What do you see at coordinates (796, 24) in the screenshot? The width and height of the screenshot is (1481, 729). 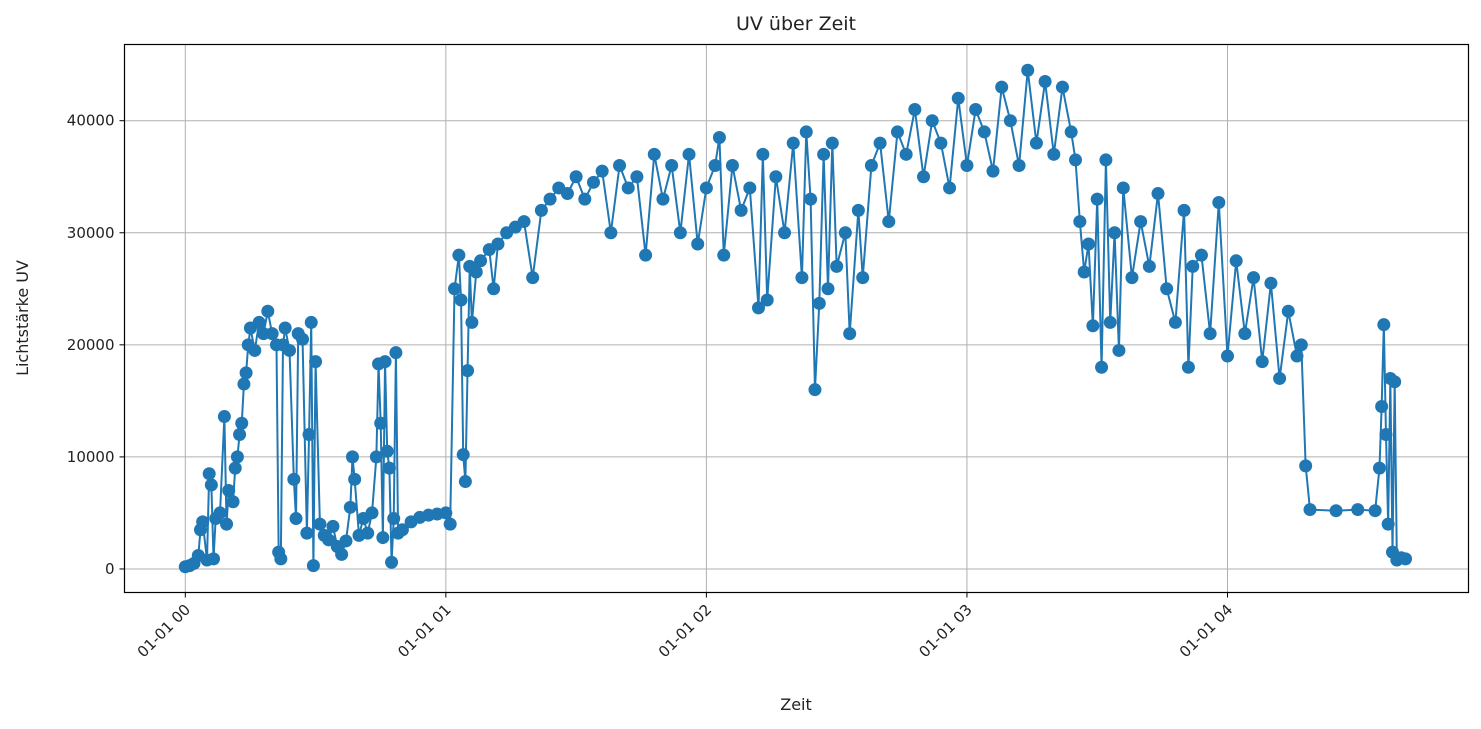 I see `chart-title: UV über Zeit` at bounding box center [796, 24].